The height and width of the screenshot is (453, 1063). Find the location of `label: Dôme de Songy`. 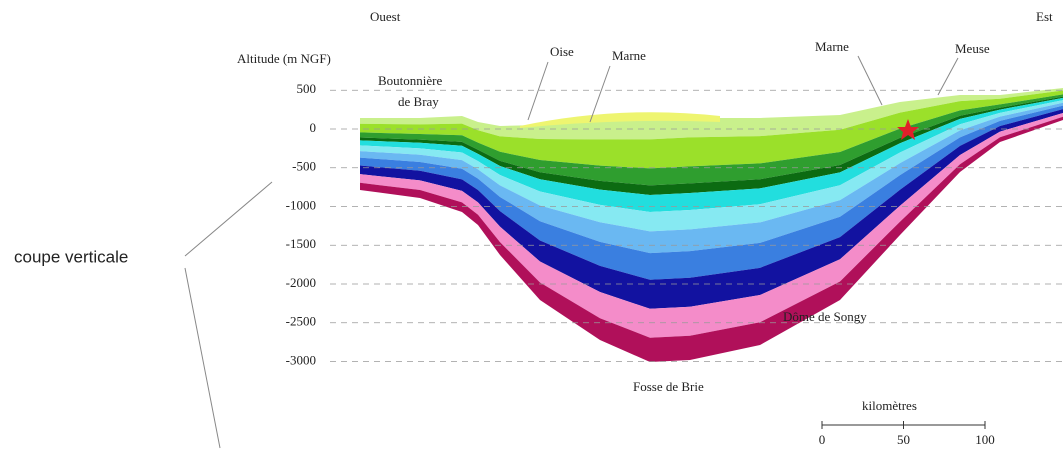

label: Dôme de Songy is located at coordinates (825, 316).